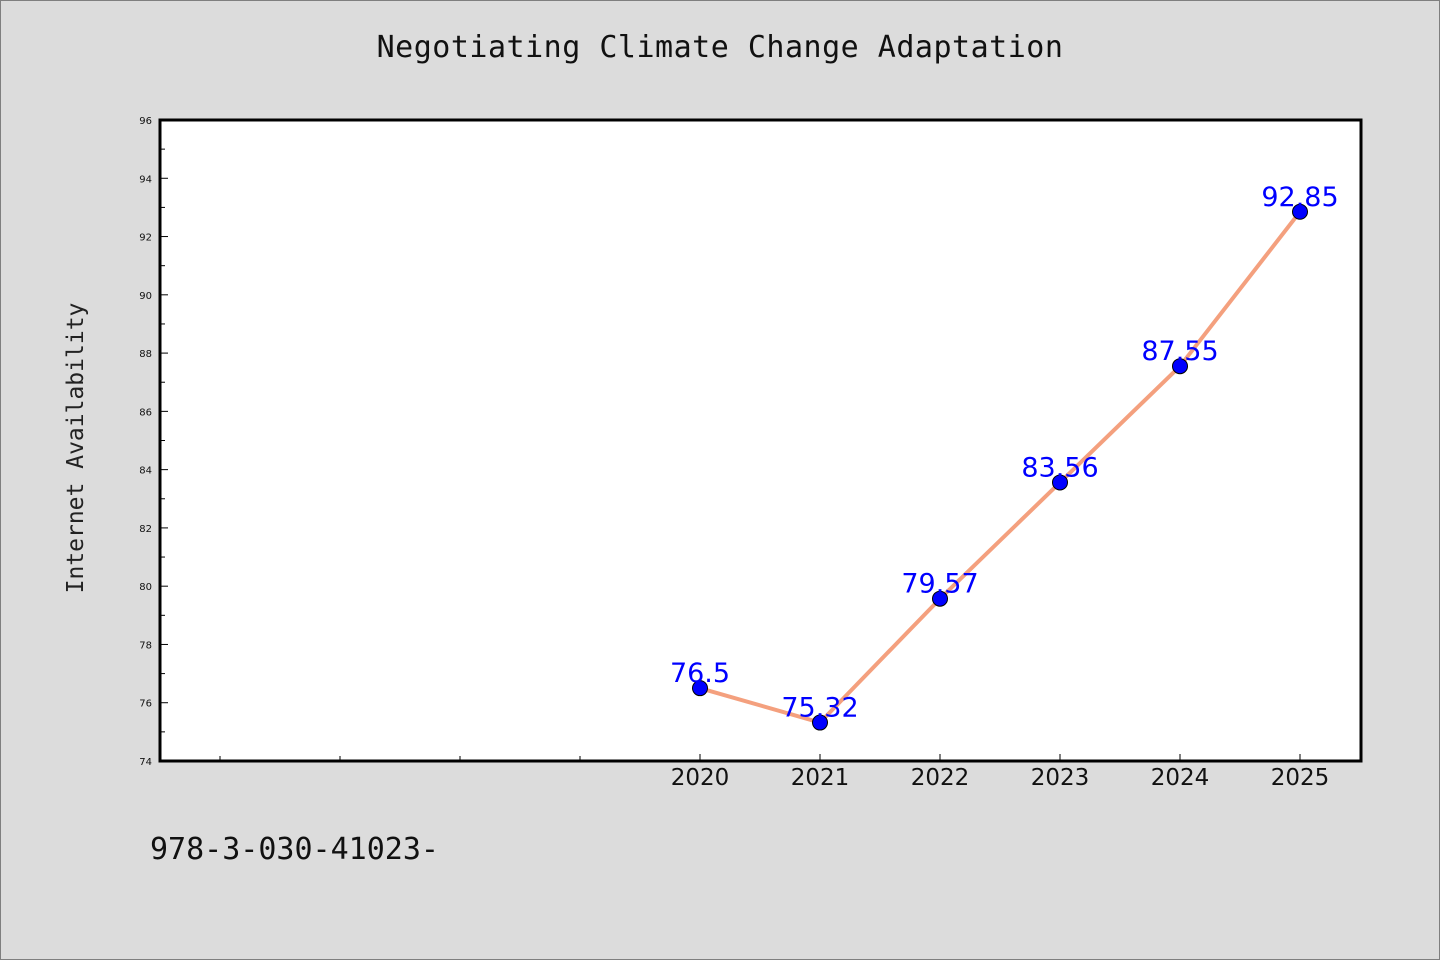  Describe the element at coordinates (940, 778) in the screenshot. I see `x-tick-label: 2022` at that location.